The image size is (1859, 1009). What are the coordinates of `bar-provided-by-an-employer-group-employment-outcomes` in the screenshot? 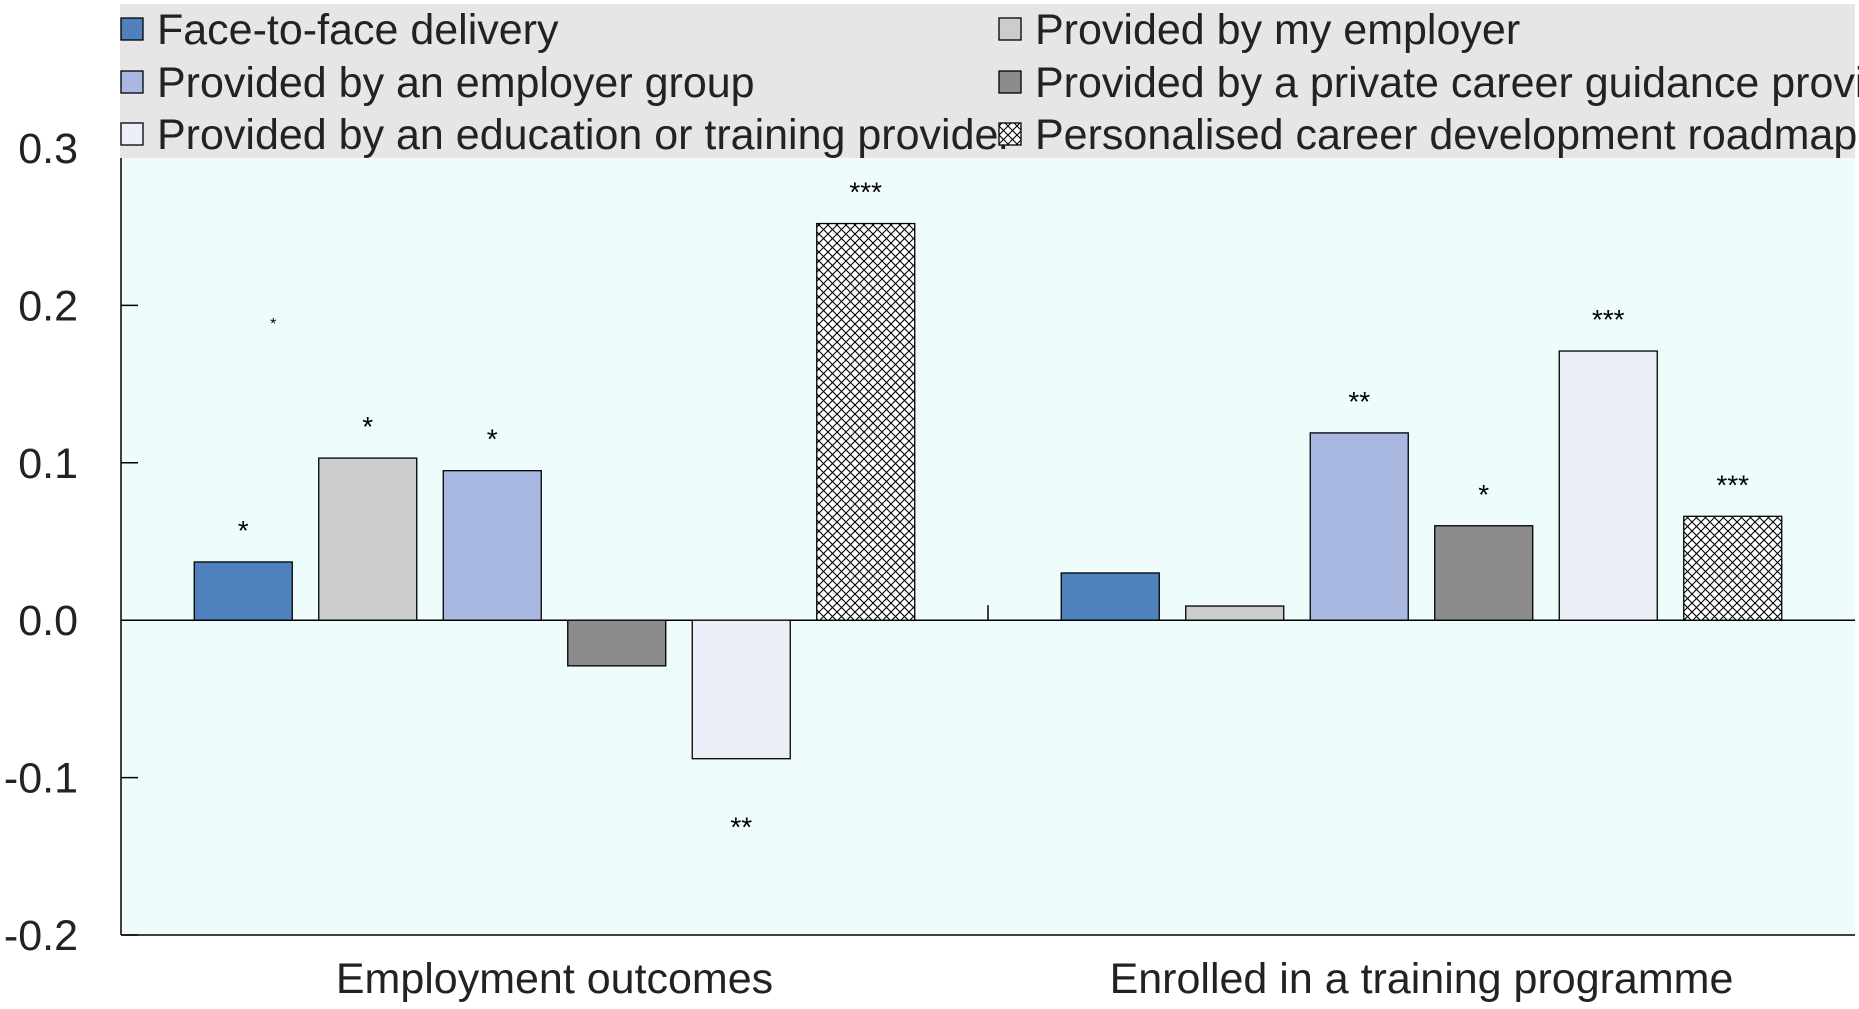 It's located at (492, 545).